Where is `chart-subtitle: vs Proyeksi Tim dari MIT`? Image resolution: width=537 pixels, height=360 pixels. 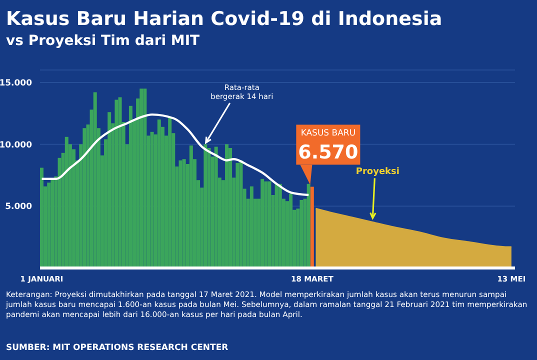 chart-subtitle: vs Proyeksi Tim dari MIT is located at coordinates (103, 41).